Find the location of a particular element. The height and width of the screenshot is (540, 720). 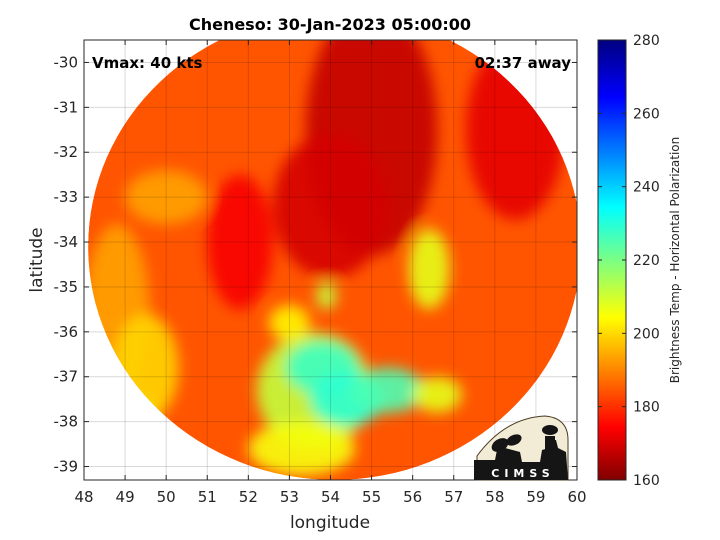

y-tick-label: -37 is located at coordinates (66, 377).